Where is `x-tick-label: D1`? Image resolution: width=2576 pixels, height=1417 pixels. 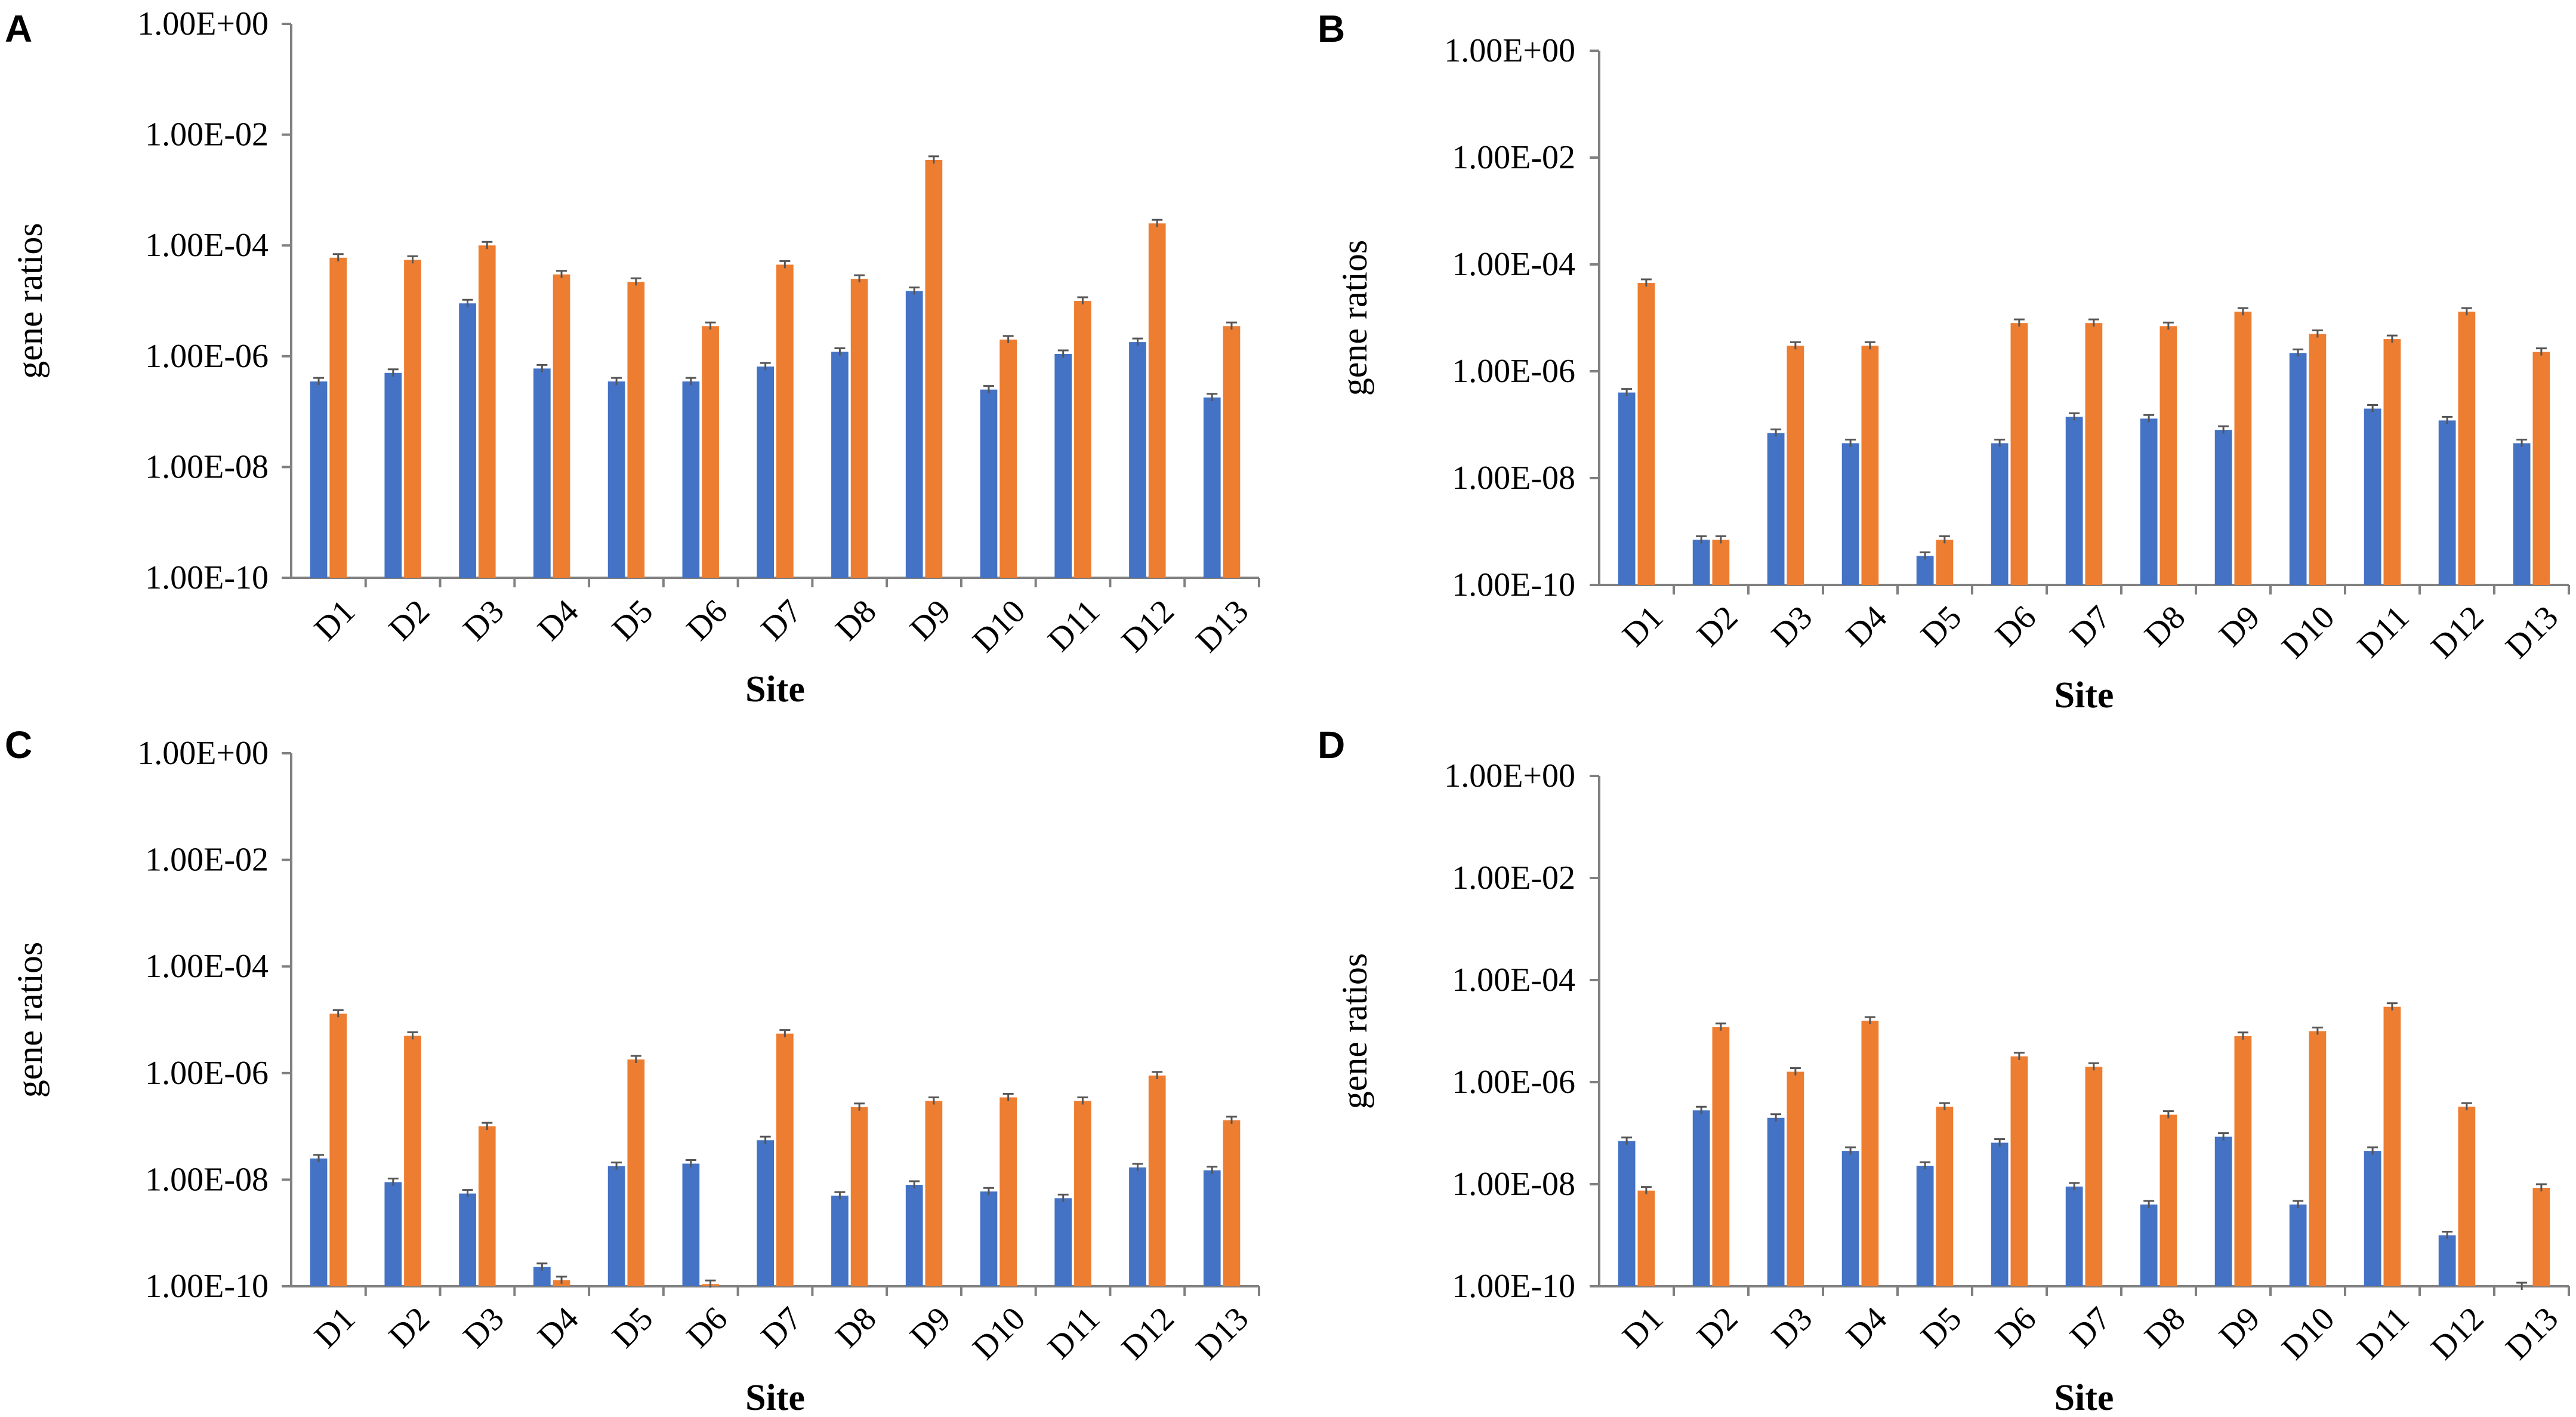 x-tick-label: D1 is located at coordinates (335, 1328).